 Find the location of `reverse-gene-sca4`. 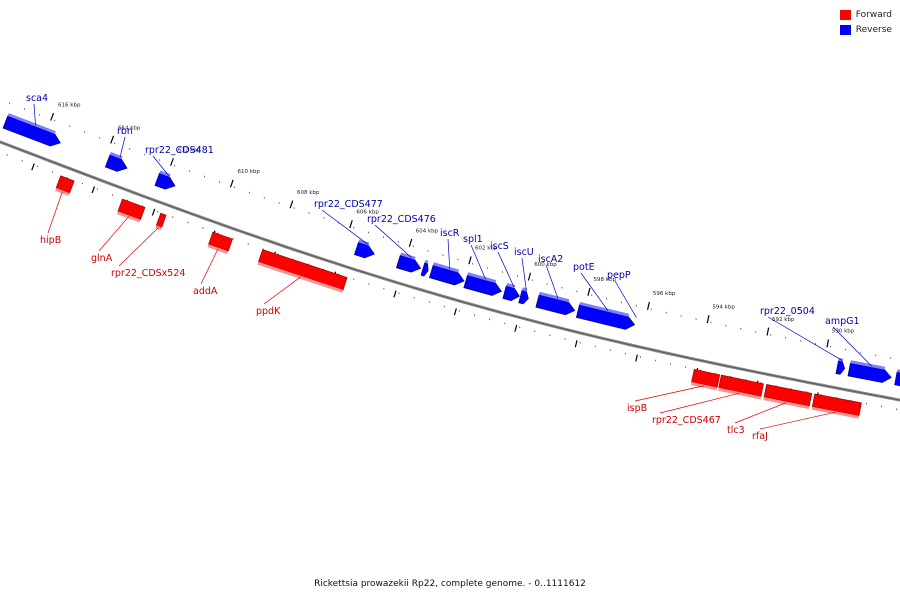

reverse-gene-sca4 is located at coordinates (31, 130).